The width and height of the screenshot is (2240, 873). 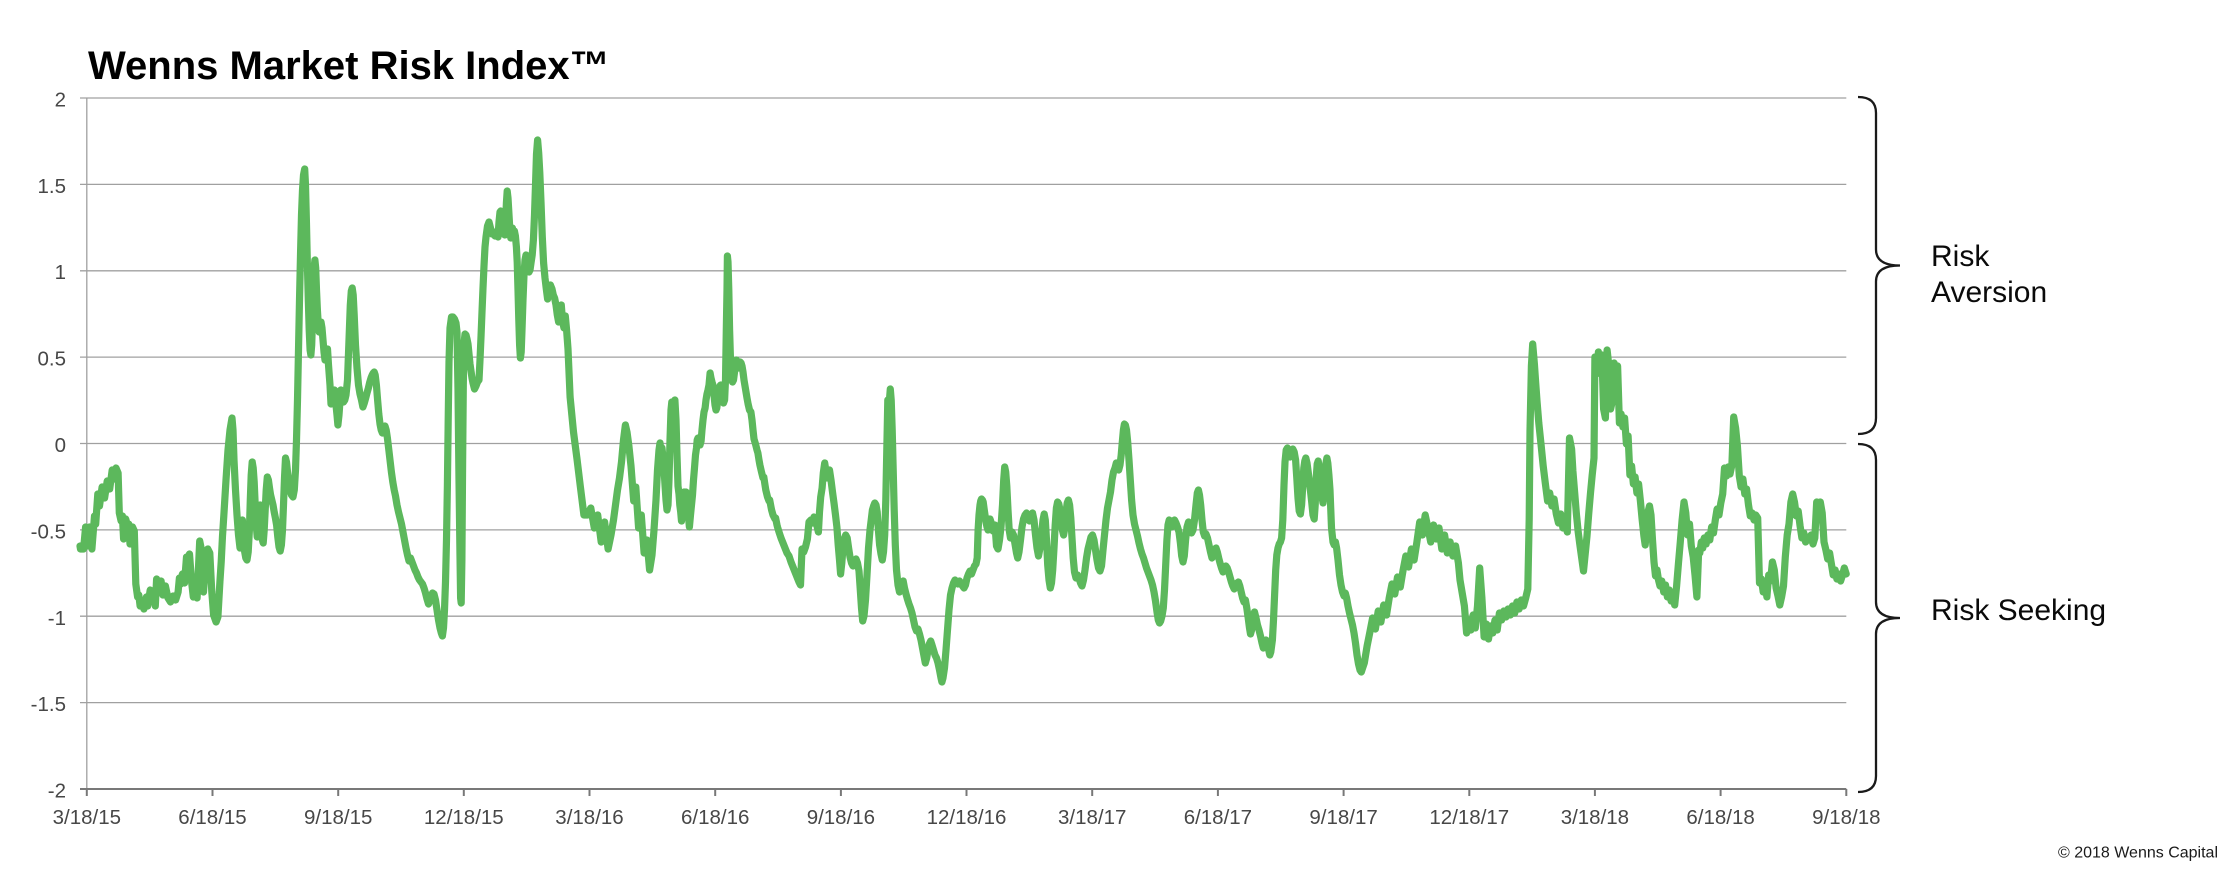 What do you see at coordinates (87, 817) in the screenshot?
I see `svg-text: 3/18/15` at bounding box center [87, 817].